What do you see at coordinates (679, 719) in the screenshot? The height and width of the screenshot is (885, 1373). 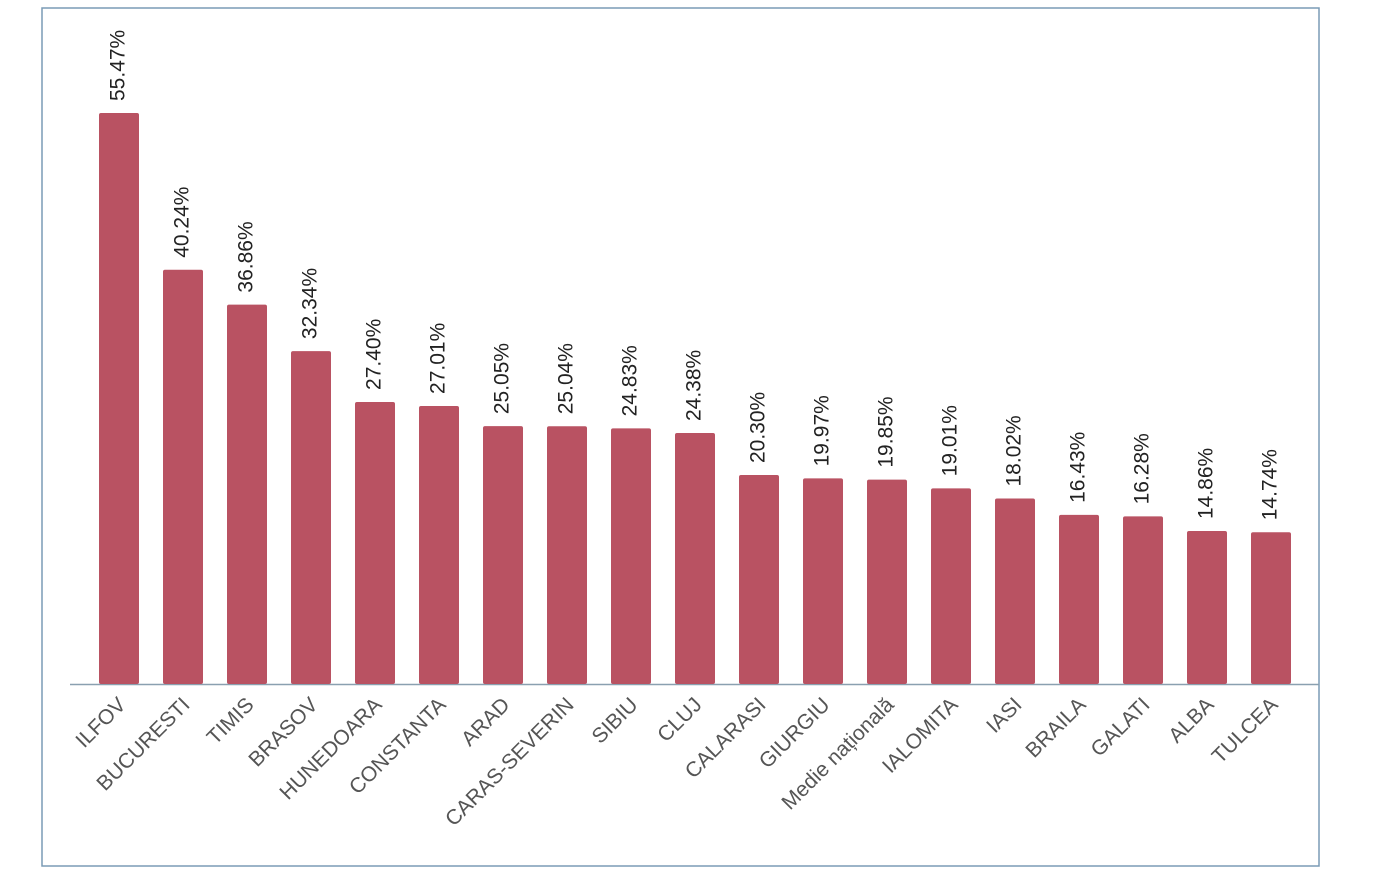 I see `x-tick-label: CLUJ` at bounding box center [679, 719].